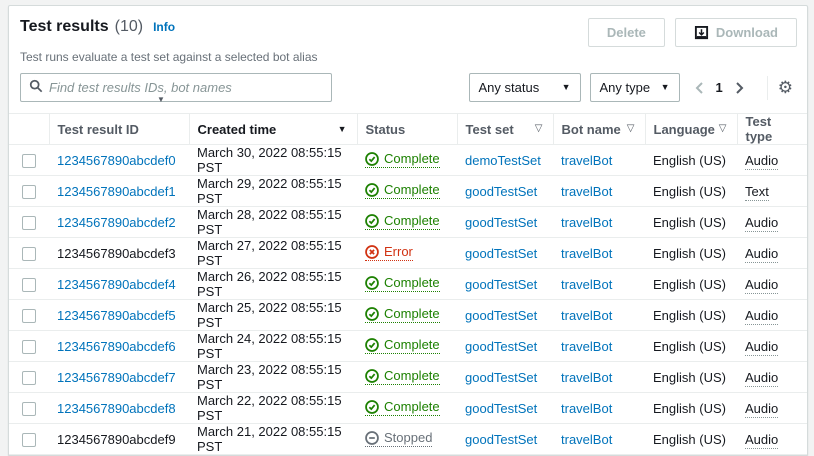  What do you see at coordinates (186, 87) in the screenshot?
I see `search-input` at bounding box center [186, 87].